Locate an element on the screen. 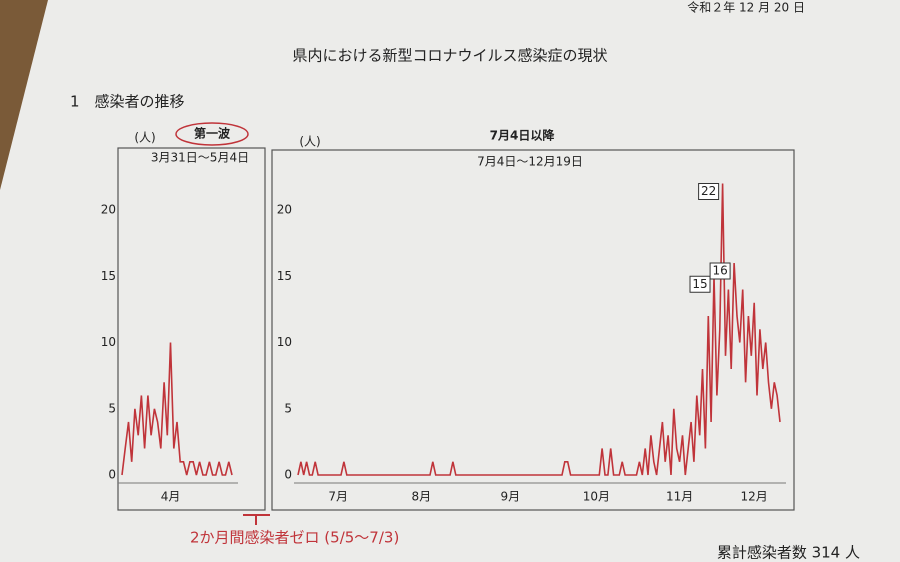  x-tick-label: 8月 is located at coordinates (422, 497).